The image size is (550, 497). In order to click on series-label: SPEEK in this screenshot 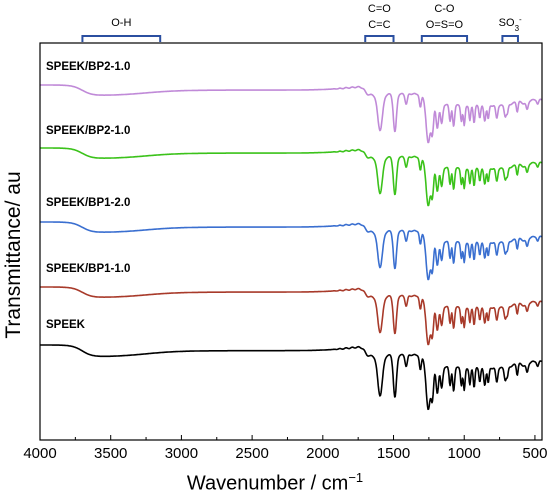, I will do `click(66, 325)`.